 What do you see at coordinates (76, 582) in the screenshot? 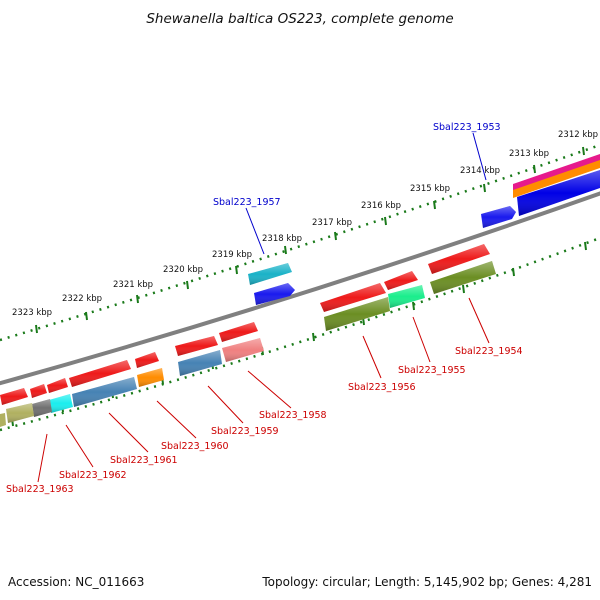
I see `accession-text: Accession: NC_011663` at bounding box center [76, 582].